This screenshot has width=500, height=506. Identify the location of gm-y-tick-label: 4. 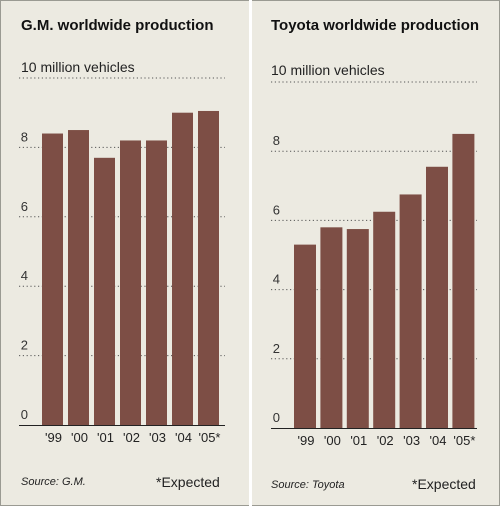
(24, 275).